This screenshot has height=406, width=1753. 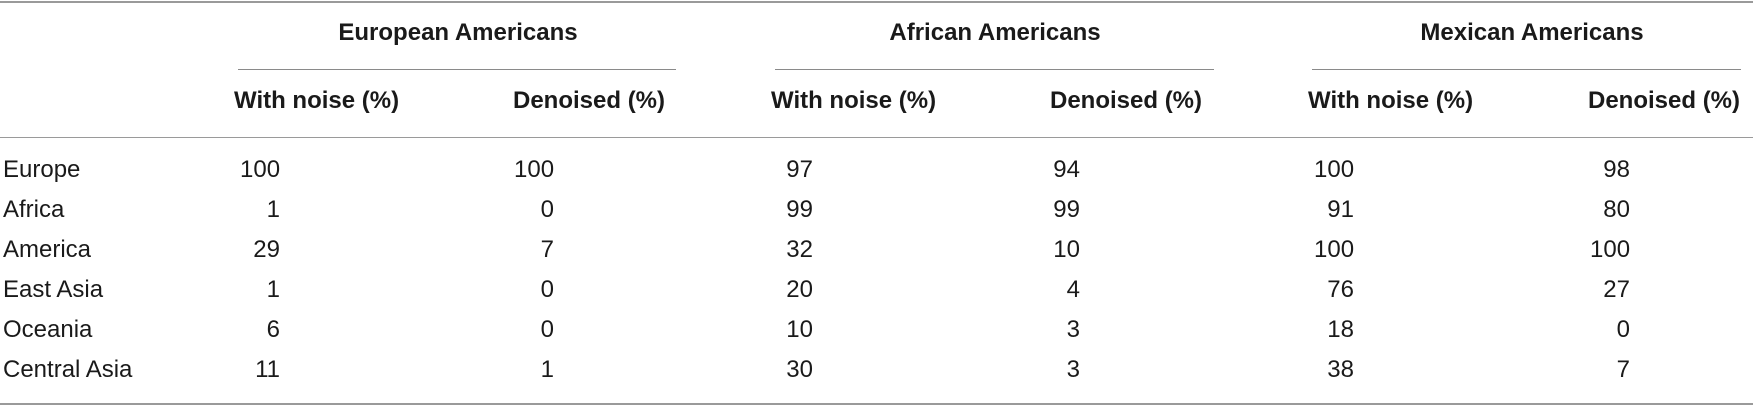 I want to click on cell-mexican-denoised: 0, so click(x=1623, y=329).